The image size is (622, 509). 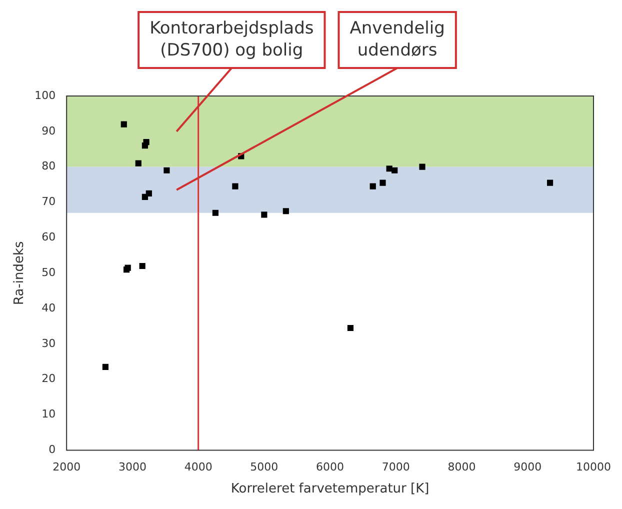 What do you see at coordinates (528, 467) in the screenshot?
I see `x-tick-label: 9000` at bounding box center [528, 467].